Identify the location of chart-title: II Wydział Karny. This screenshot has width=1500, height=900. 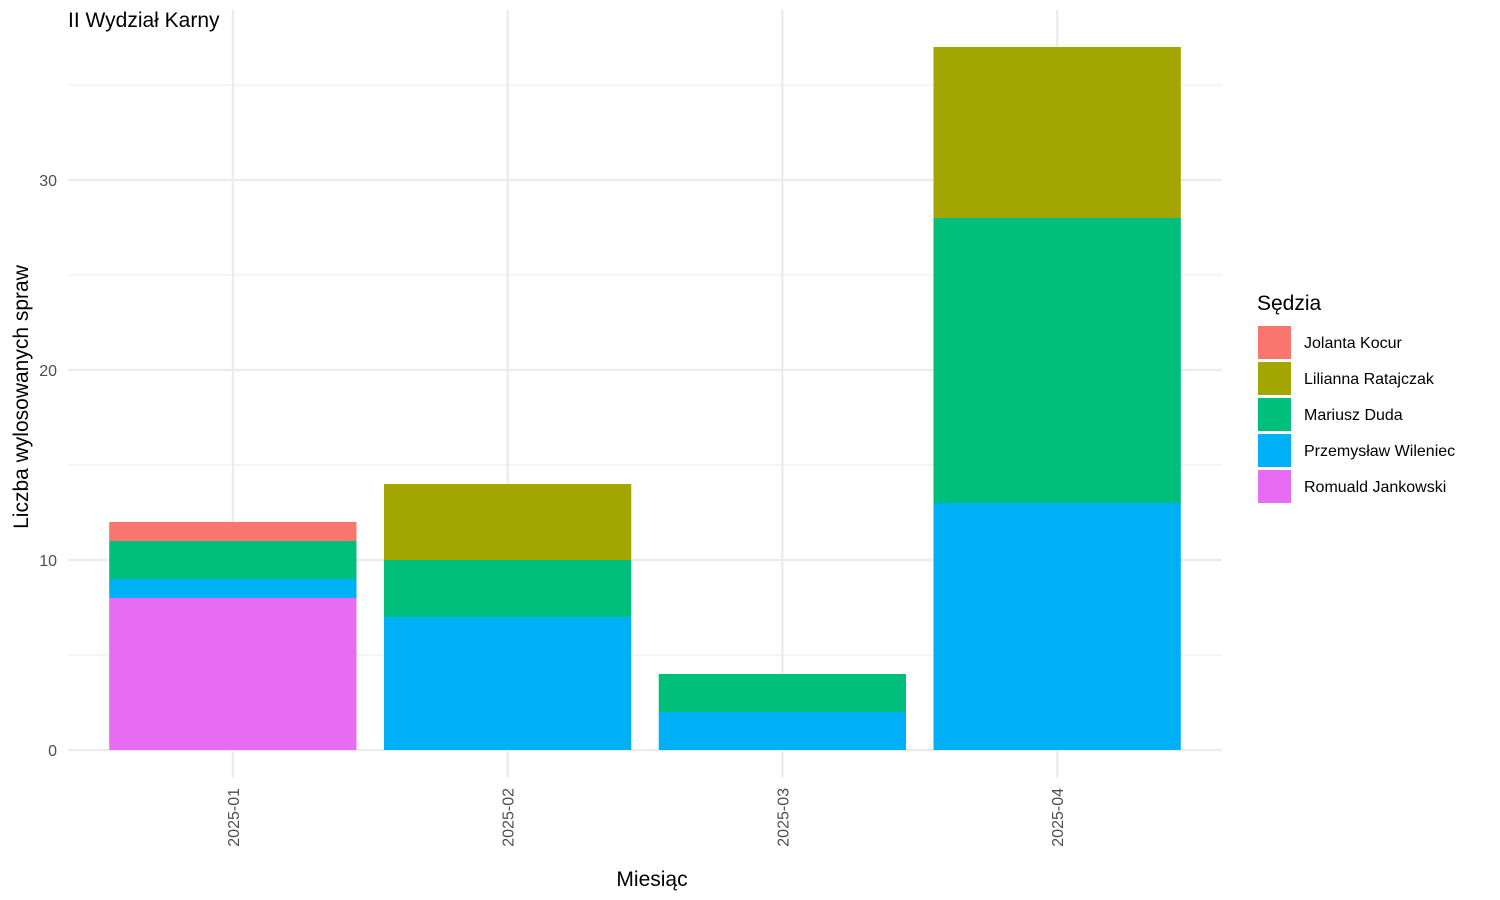
(144, 20).